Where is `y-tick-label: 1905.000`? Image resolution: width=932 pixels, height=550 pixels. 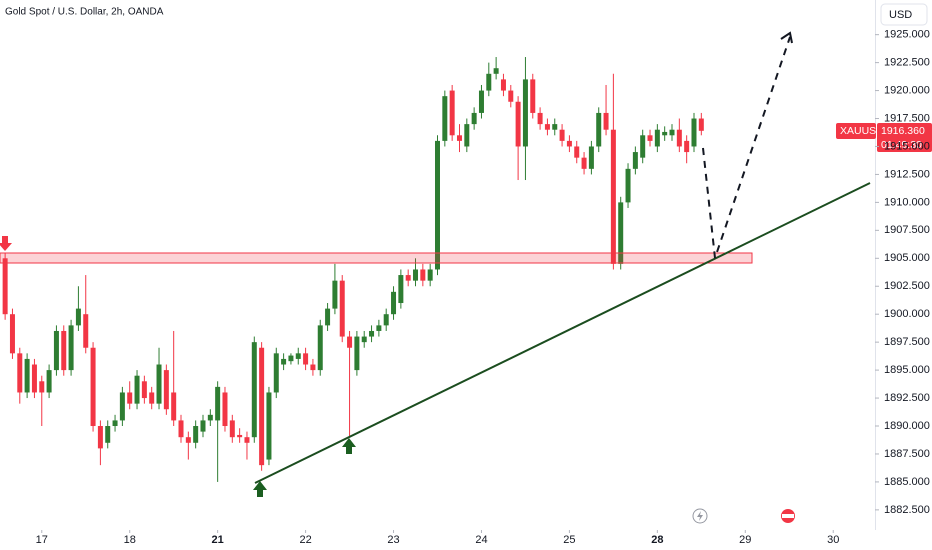 y-tick-label: 1905.000 is located at coordinates (907, 258).